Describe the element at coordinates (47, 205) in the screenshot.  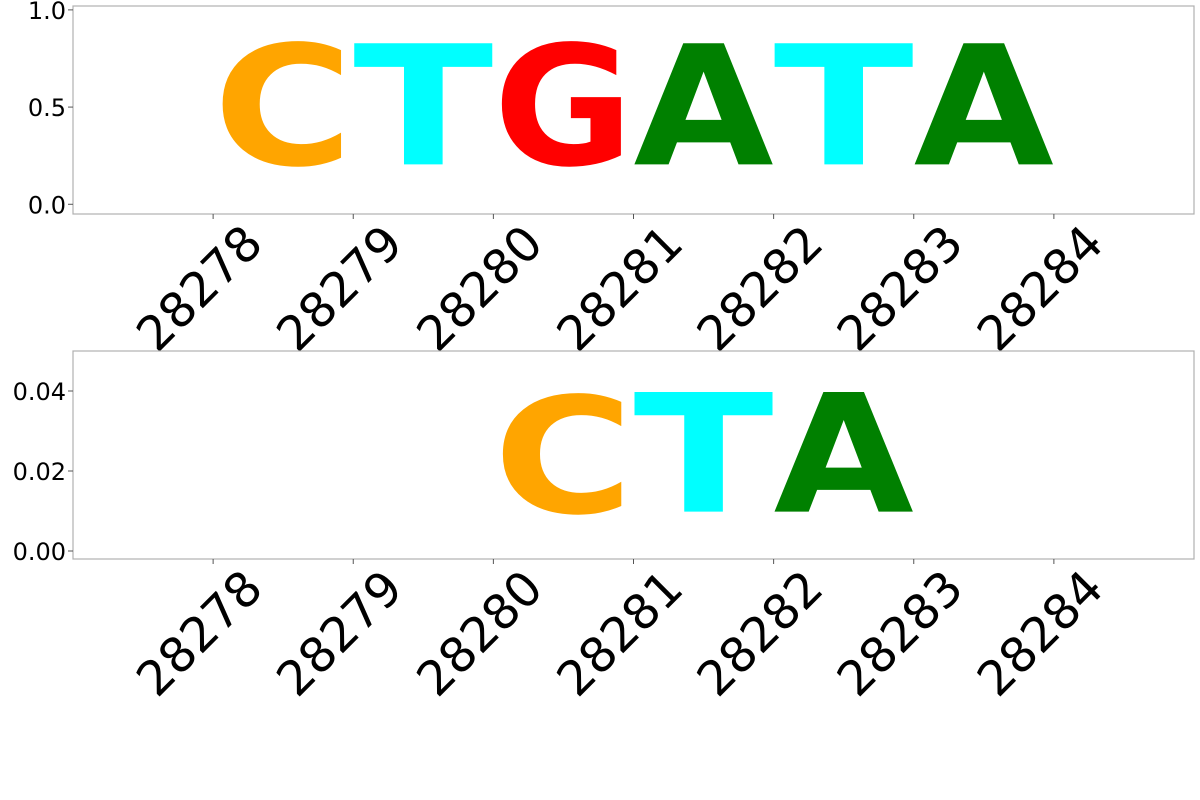
I see `y-tick-label: 0.0` at that location.